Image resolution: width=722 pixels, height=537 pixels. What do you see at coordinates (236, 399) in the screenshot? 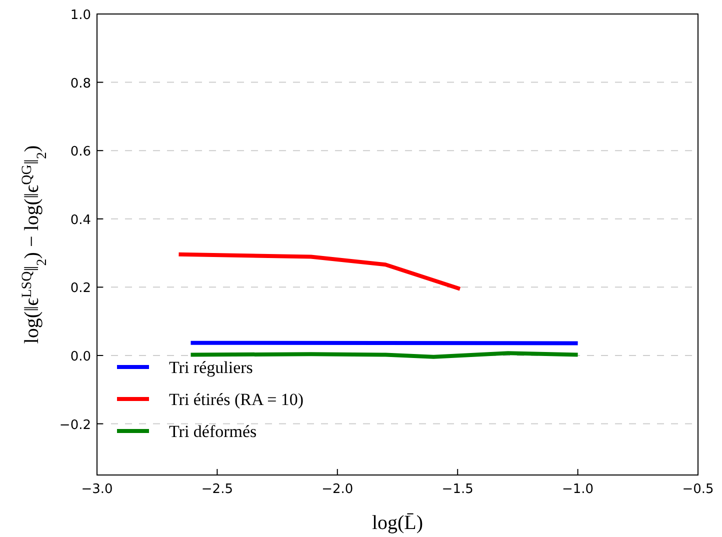
I see `legend-label: Tri étirés (RA = 10)` at bounding box center [236, 399].